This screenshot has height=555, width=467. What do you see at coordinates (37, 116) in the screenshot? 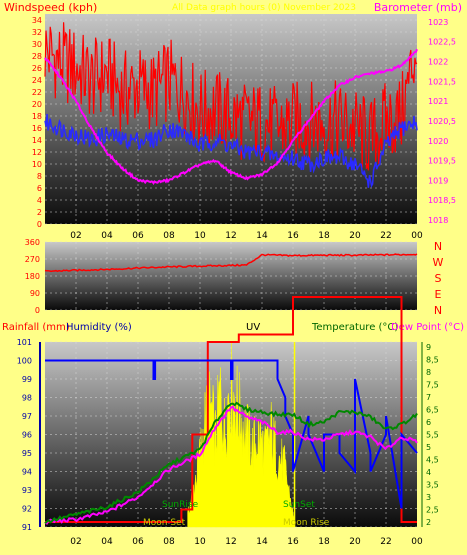
I see `wind-speed-tick-9: 18` at bounding box center [37, 116].